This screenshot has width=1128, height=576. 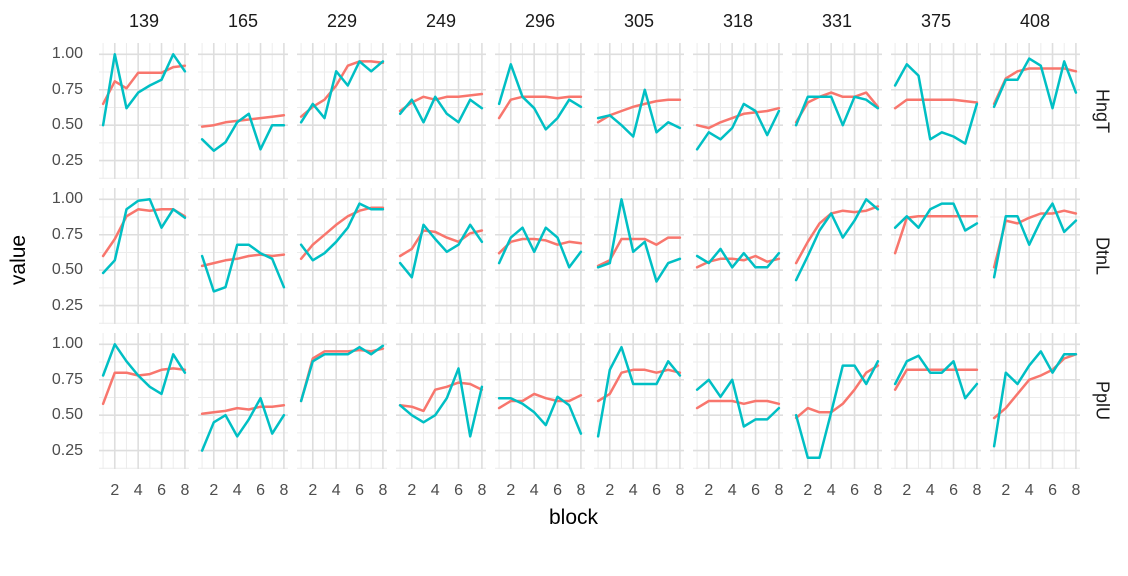 I want to click on corner-top-right, so click(x=1102, y=22).